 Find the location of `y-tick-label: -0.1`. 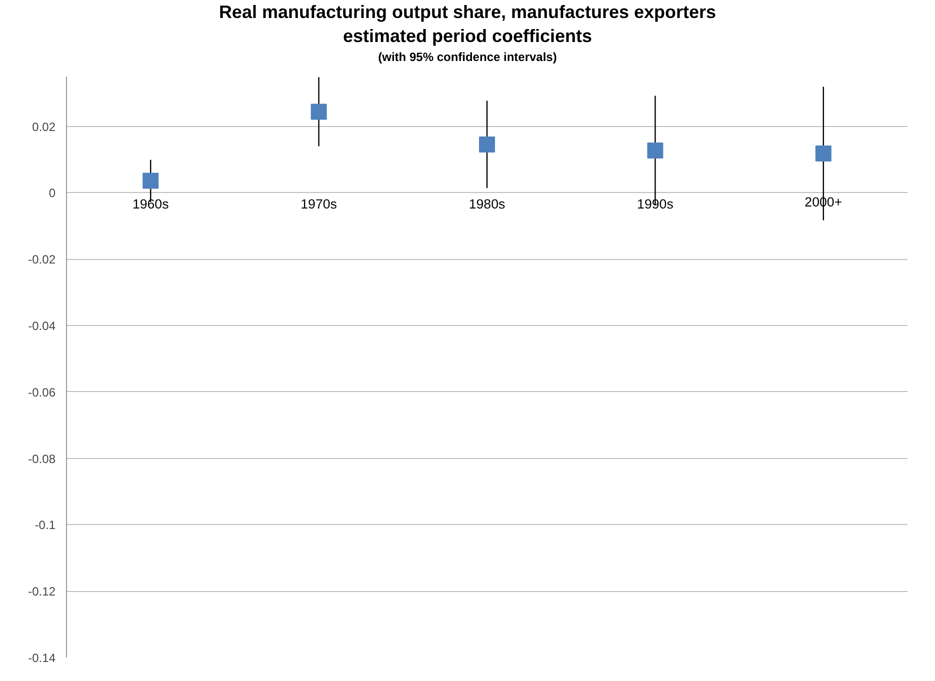

y-tick-label: -0.1 is located at coordinates (45, 525).